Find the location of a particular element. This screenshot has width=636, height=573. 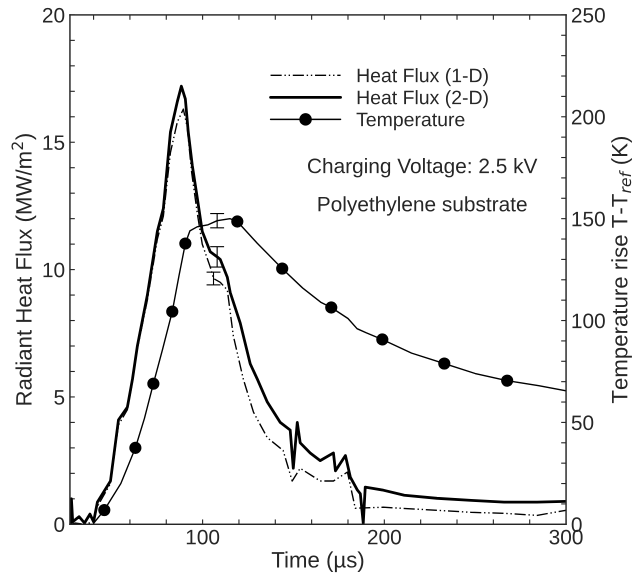

y2-tick-label: 50 is located at coordinates (583, 422).